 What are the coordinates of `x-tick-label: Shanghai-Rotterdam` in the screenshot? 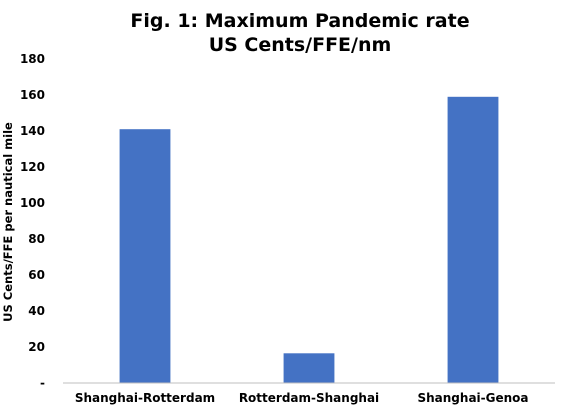 It's located at (145, 398).